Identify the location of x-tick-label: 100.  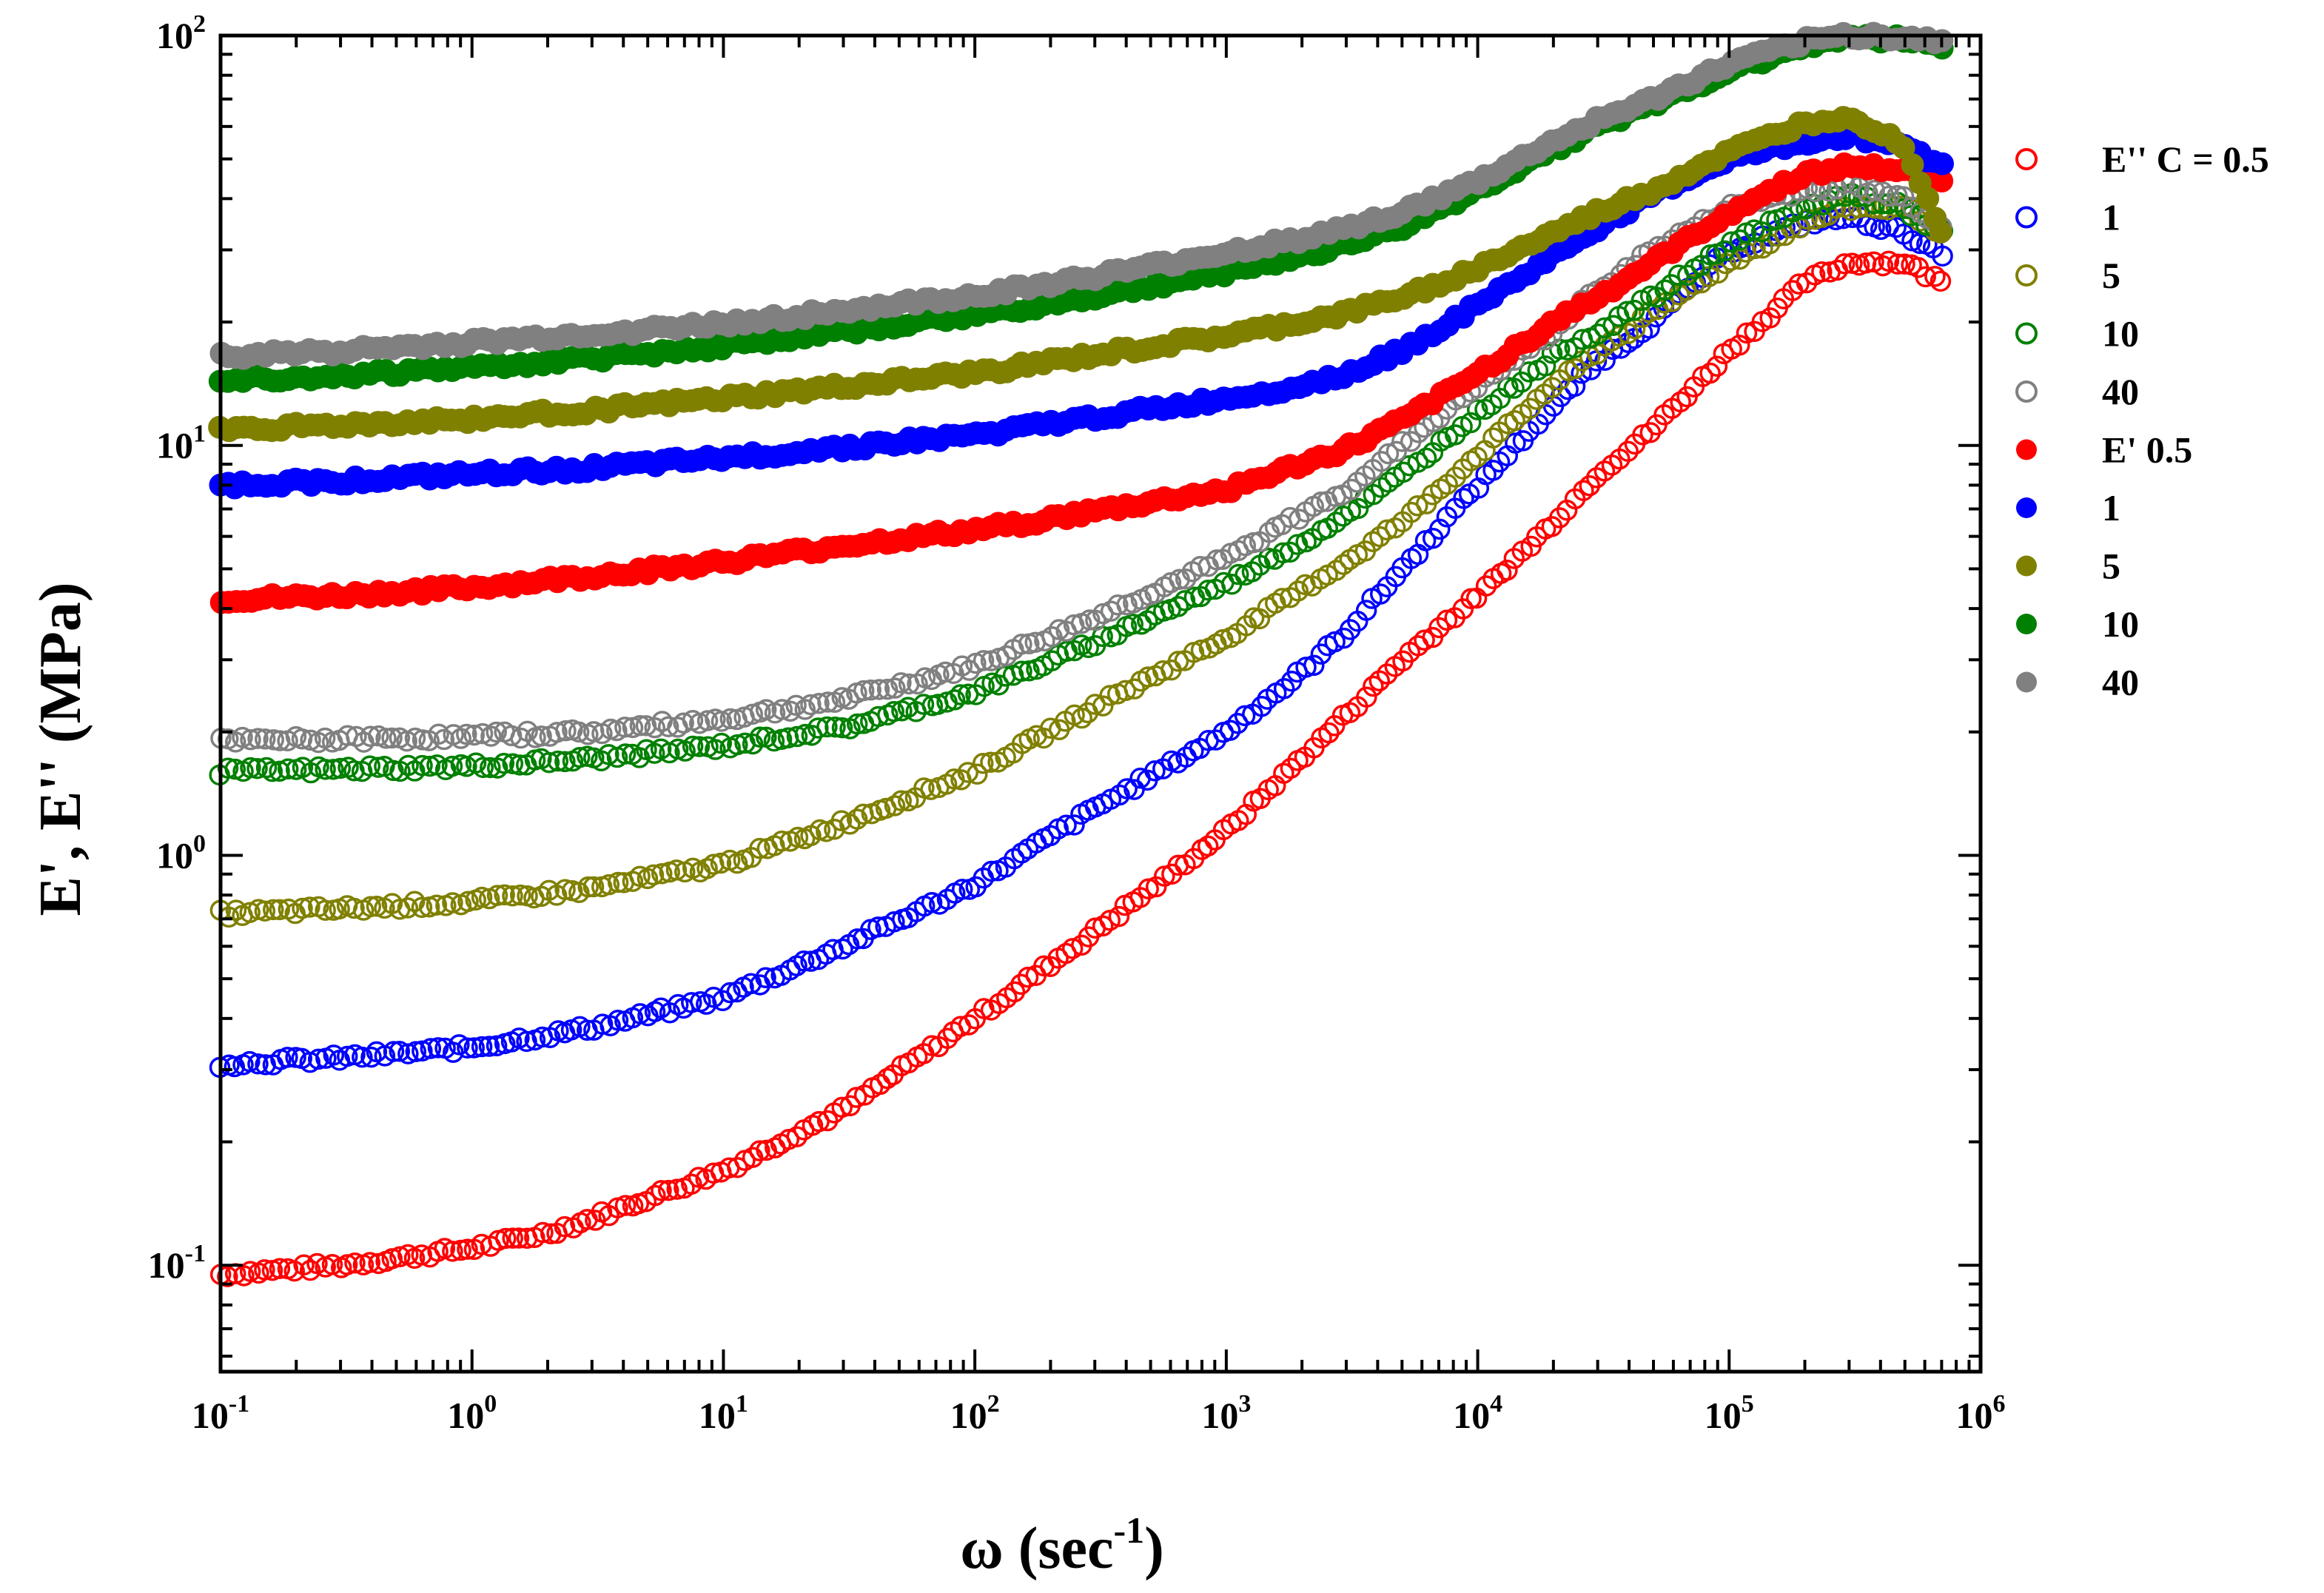
(472, 1413).